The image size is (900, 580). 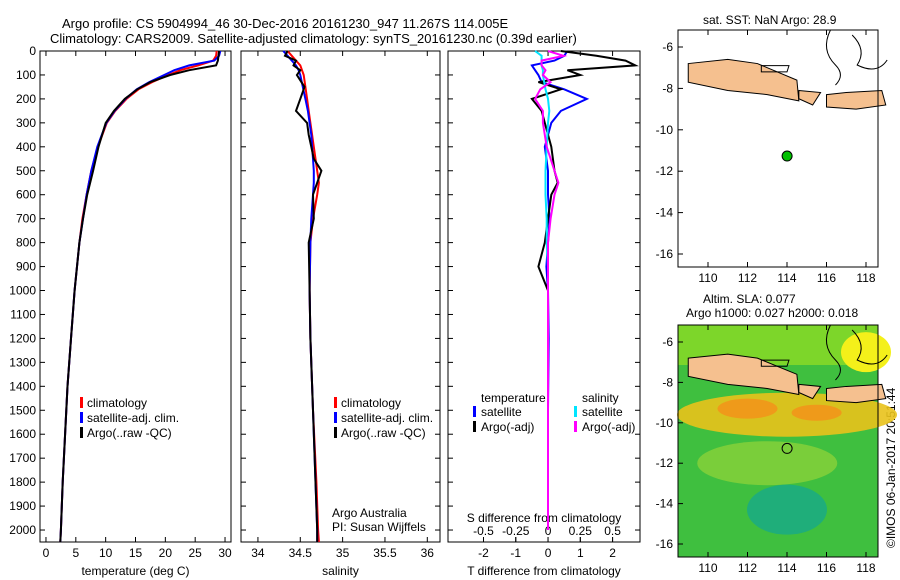 I want to click on y-tick-label: 500, so click(x=26, y=171).